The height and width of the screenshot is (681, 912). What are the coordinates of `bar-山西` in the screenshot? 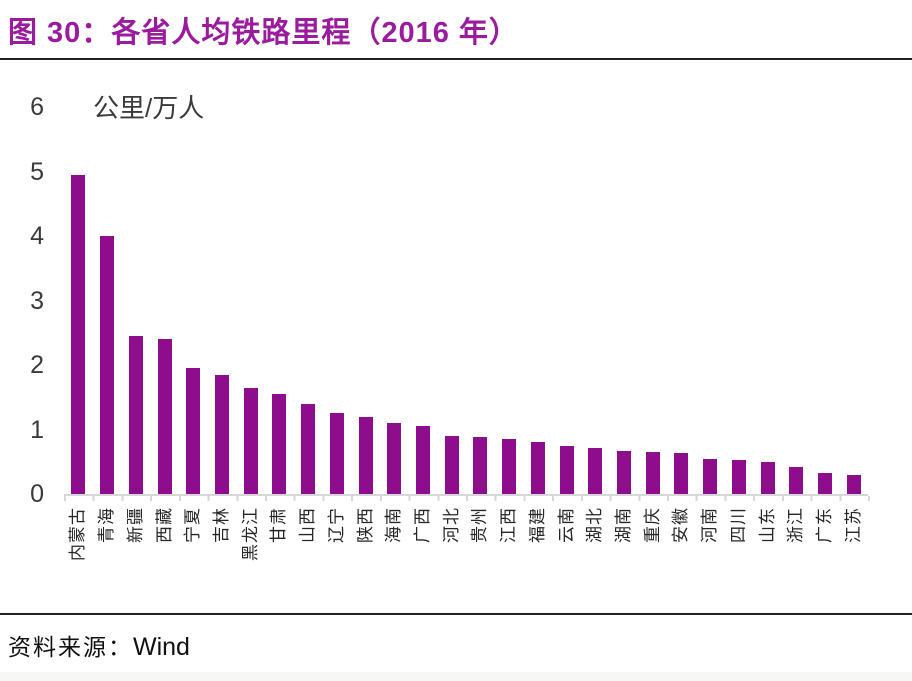 It's located at (308, 448).